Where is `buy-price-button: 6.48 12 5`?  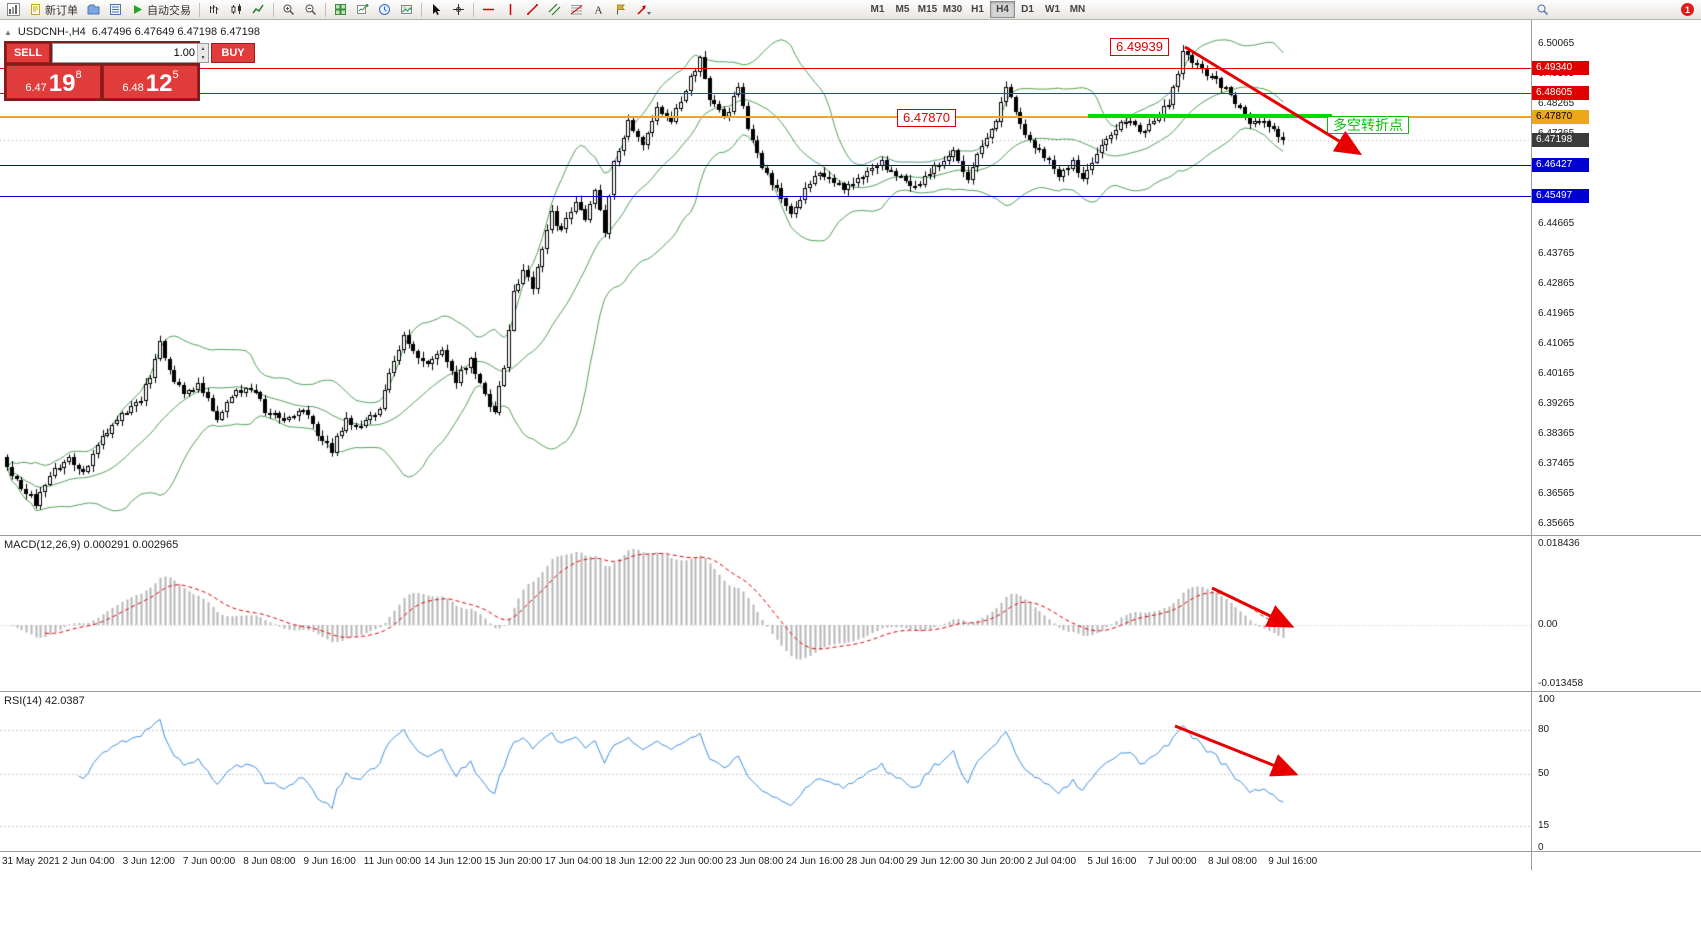 buy-price-button: 6.48 12 5 is located at coordinates (150, 82).